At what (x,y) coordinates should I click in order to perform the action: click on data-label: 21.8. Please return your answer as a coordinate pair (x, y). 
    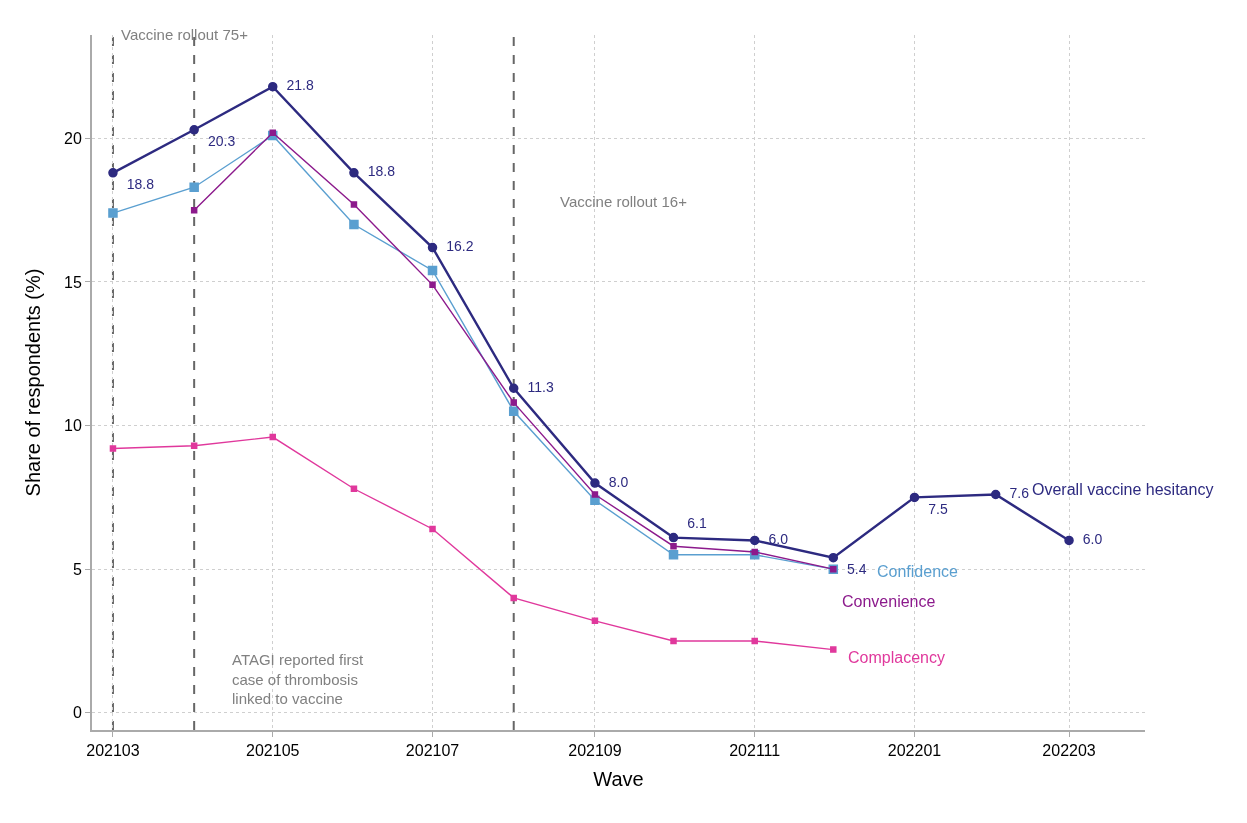
    Looking at the image, I should click on (296, 85).